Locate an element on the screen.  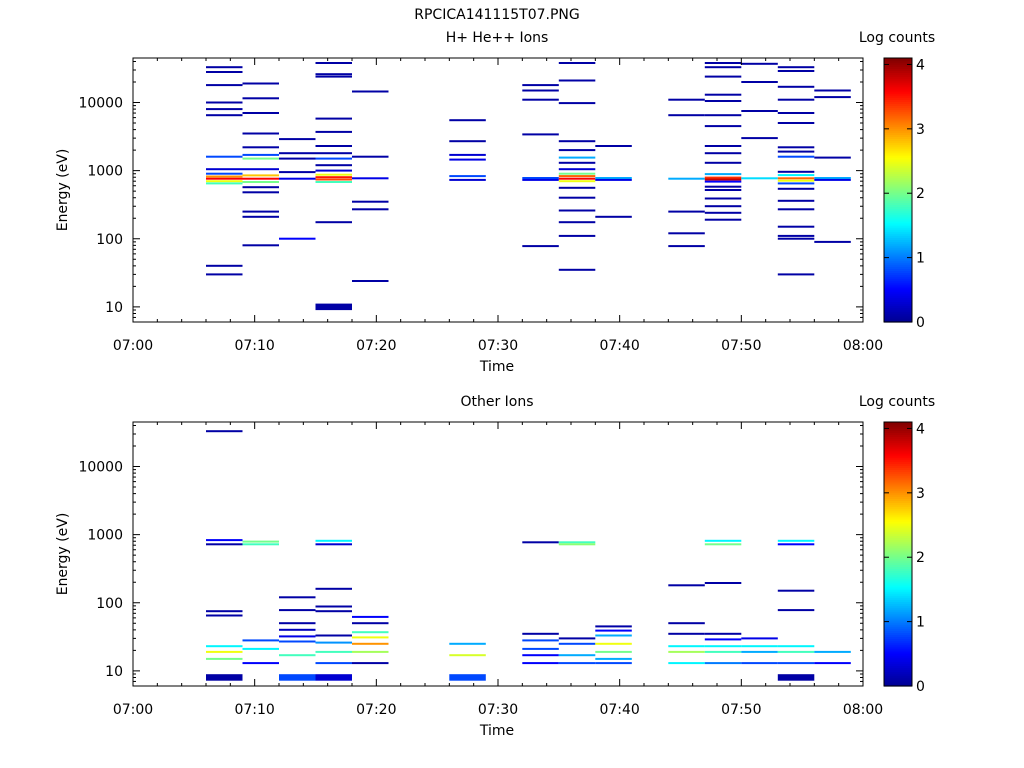
h-he-ions-y-axis-label: Energy (eV) is located at coordinates (63, 190).